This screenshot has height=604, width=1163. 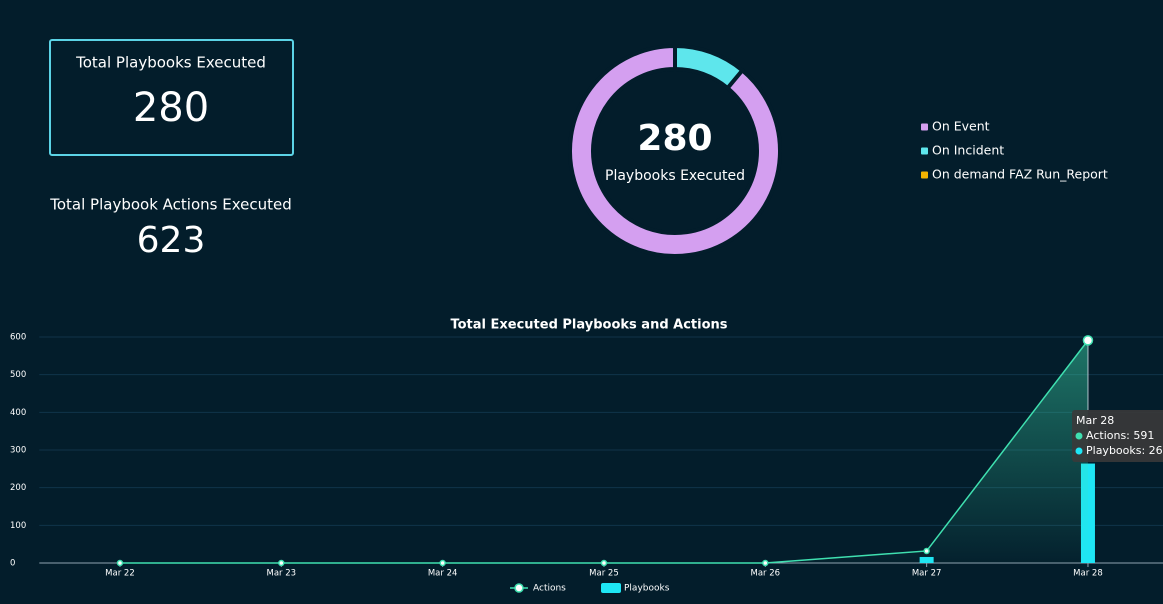 What do you see at coordinates (674, 138) in the screenshot?
I see `donut-center-value: 280` at bounding box center [674, 138].